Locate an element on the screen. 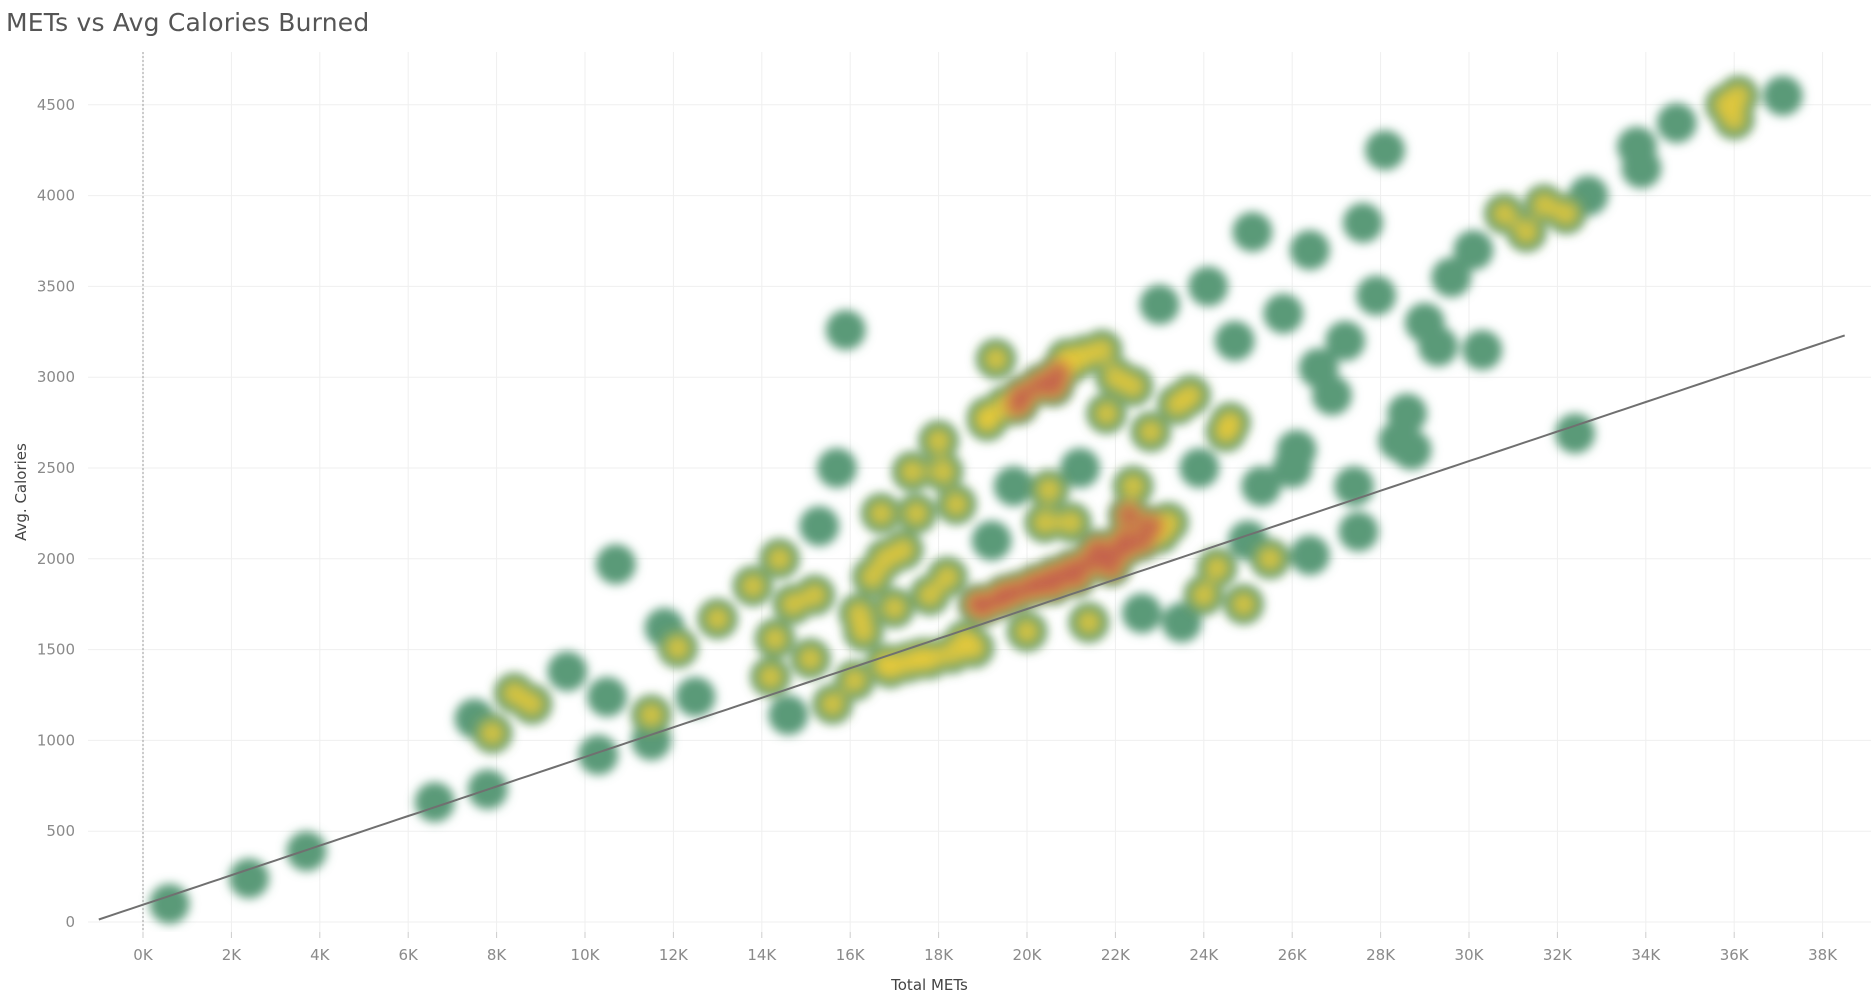 Image resolution: width=1871 pixels, height=1004 pixels. y-tick-label: 3000 is located at coordinates (56, 377).